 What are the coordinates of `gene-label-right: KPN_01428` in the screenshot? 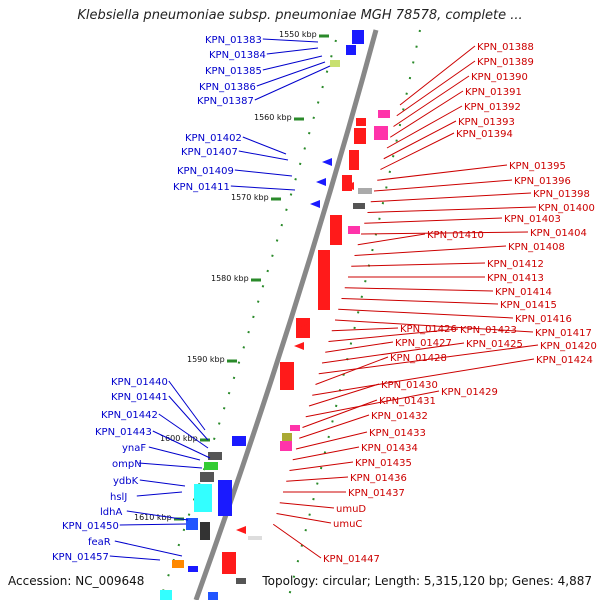 It's located at (418, 358).